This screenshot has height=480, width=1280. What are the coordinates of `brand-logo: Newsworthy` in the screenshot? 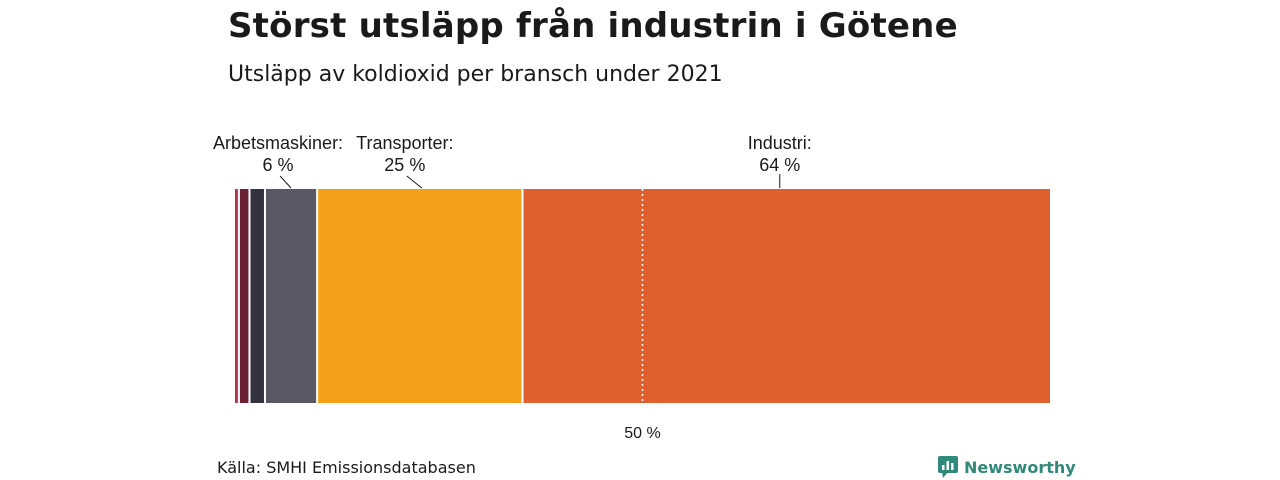 It's located at (1007, 467).